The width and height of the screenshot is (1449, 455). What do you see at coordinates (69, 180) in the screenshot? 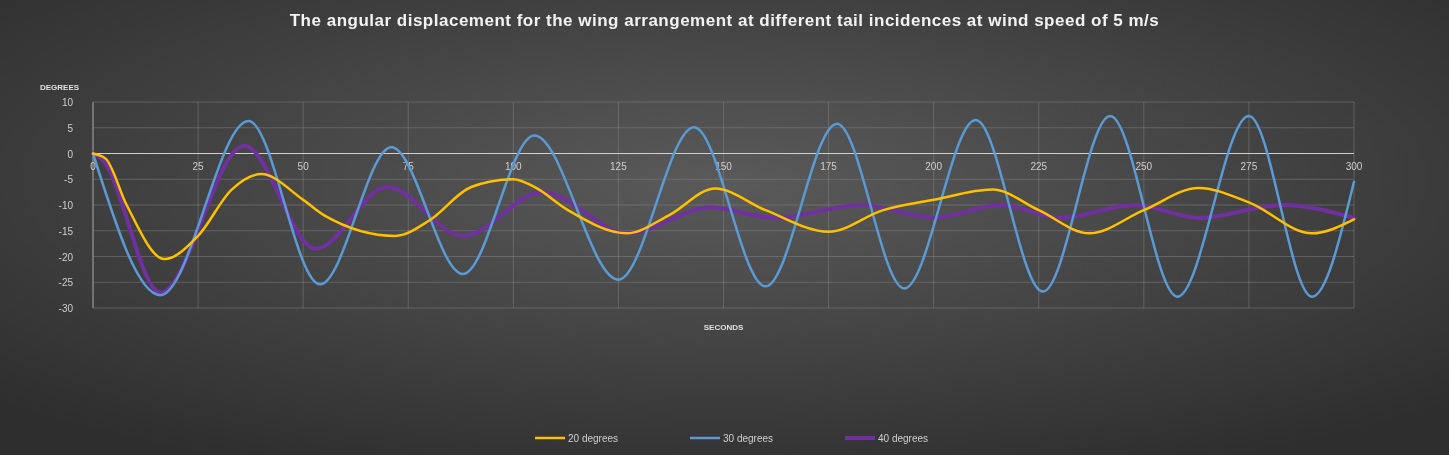
I see `y-tick-label: -5` at bounding box center [69, 180].